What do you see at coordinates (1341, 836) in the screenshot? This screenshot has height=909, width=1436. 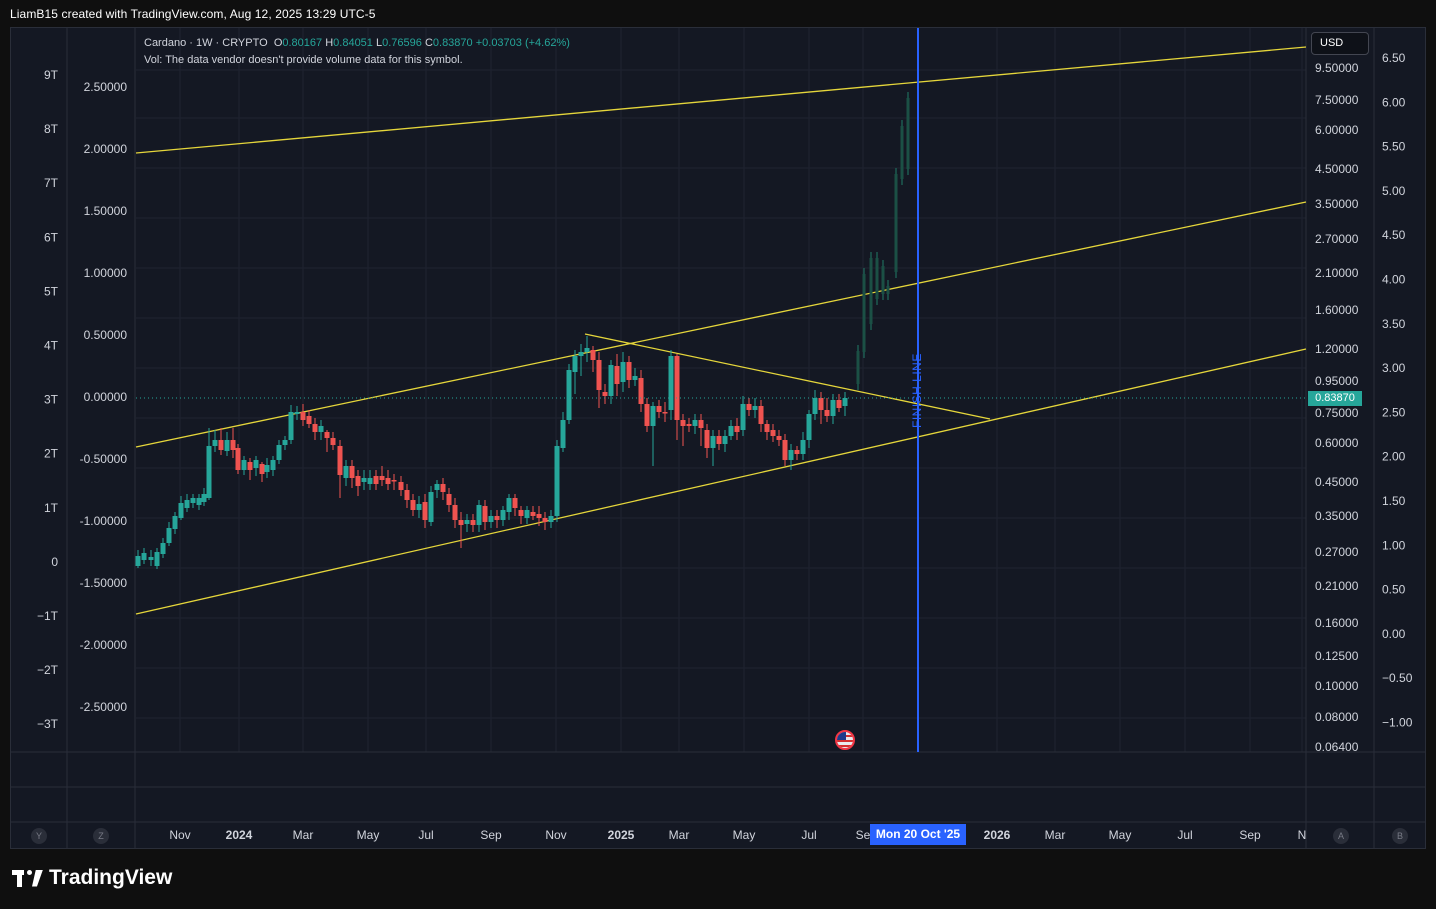 I see `right-axis-button-a: A` at bounding box center [1341, 836].